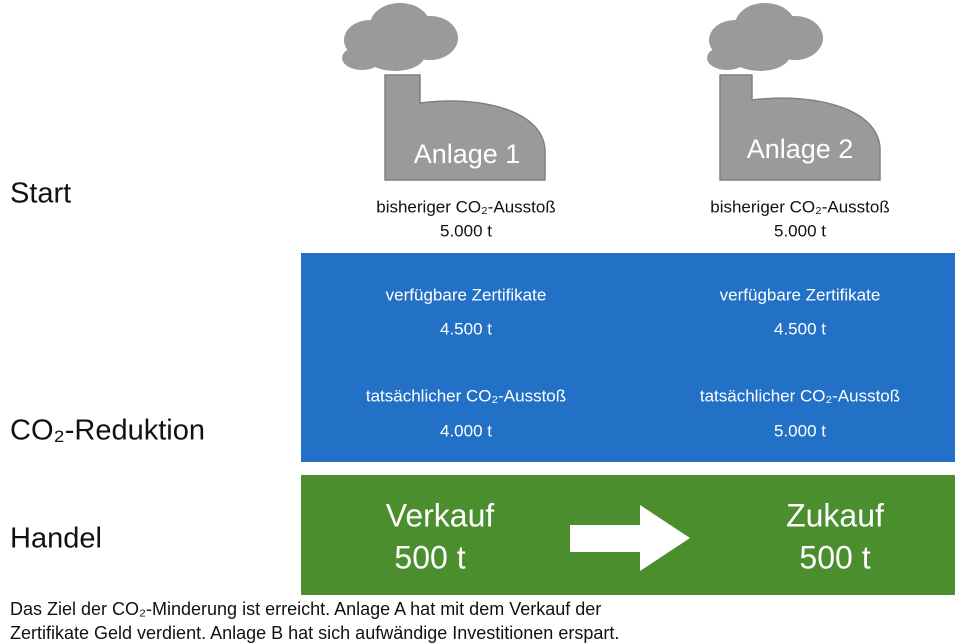 Image resolution: width=961 pixels, height=644 pixels. Describe the element at coordinates (40, 194) in the screenshot. I see `row-label: Start` at that location.